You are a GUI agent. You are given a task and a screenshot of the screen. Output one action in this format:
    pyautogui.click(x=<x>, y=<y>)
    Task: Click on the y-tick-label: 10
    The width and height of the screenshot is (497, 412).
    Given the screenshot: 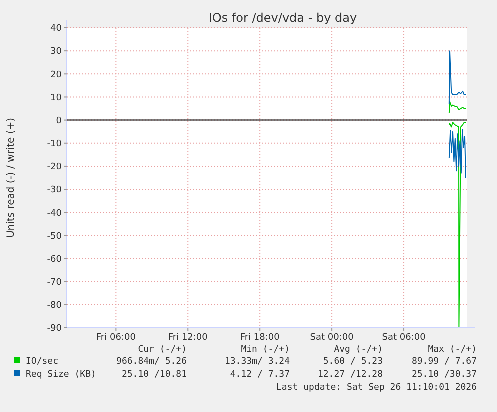 What is the action you would take?
    pyautogui.click(x=56, y=98)
    